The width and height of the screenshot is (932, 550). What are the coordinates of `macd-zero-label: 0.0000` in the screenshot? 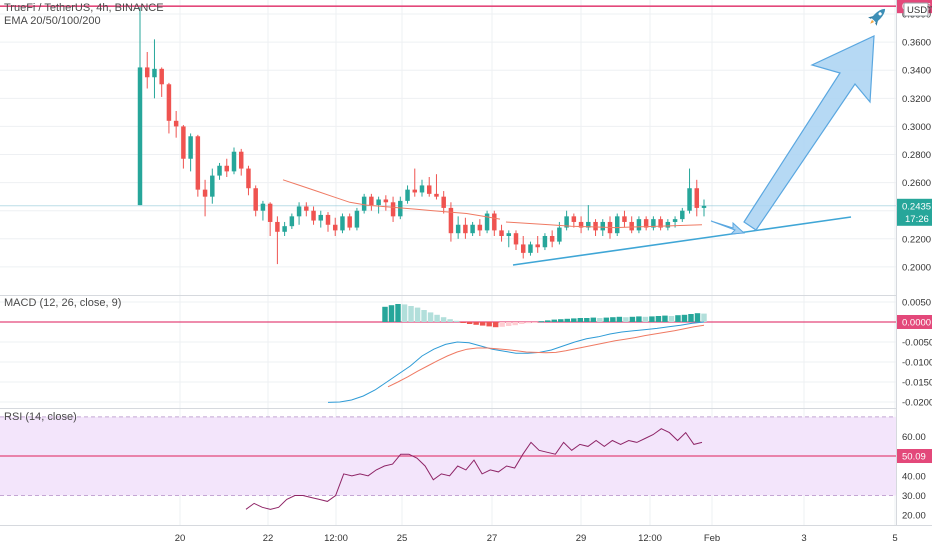 It's located at (916, 323).